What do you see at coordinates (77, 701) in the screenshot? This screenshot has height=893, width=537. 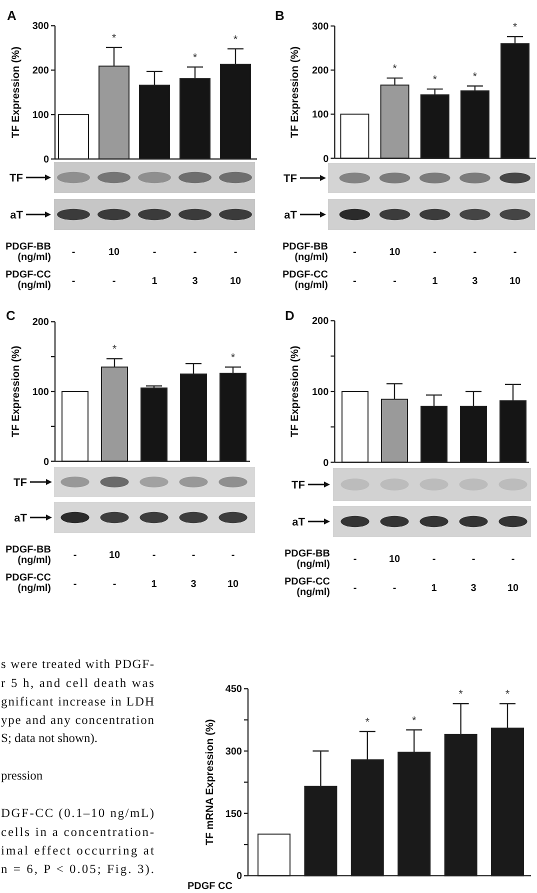 I see `text: gnificant increase in LDH` at bounding box center [77, 701].